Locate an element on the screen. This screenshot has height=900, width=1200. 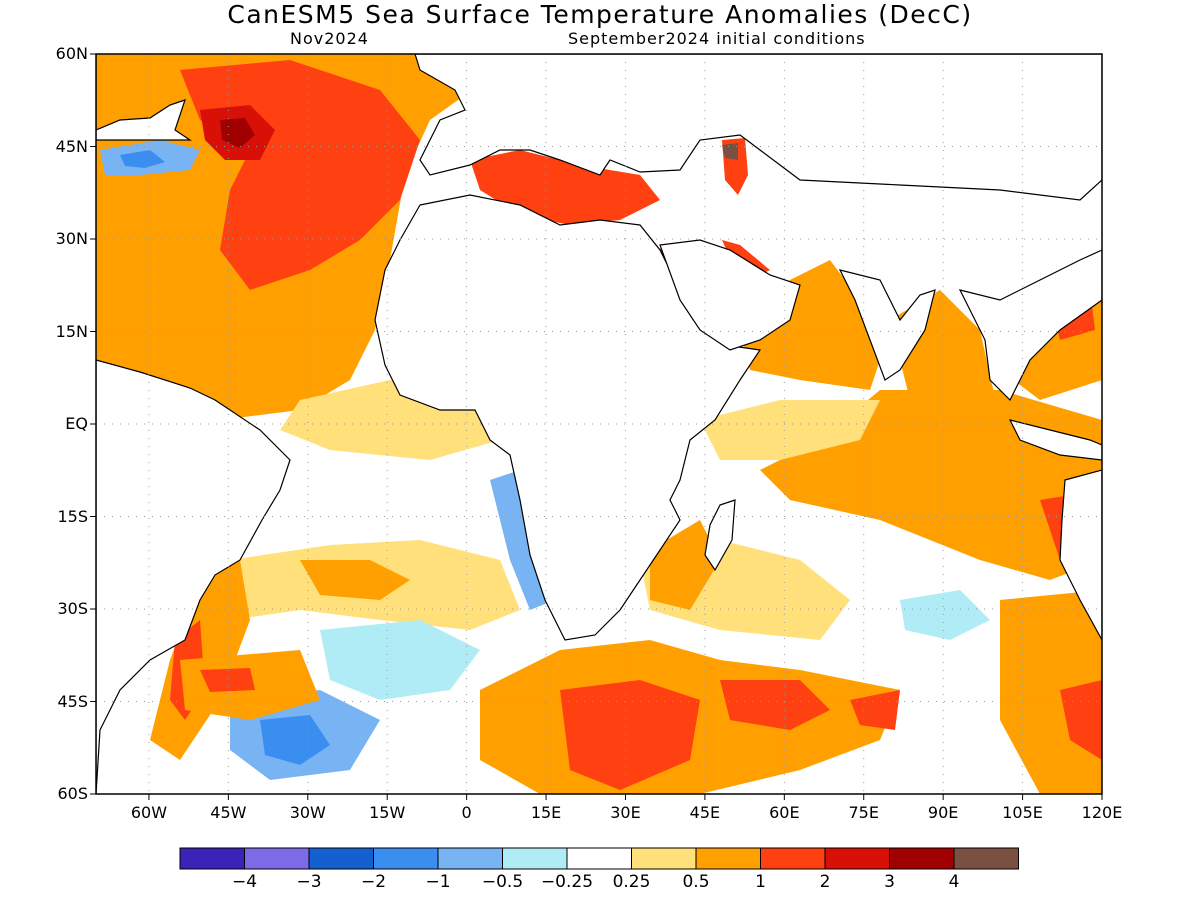
lon-label: 45W is located at coordinates (228, 812).